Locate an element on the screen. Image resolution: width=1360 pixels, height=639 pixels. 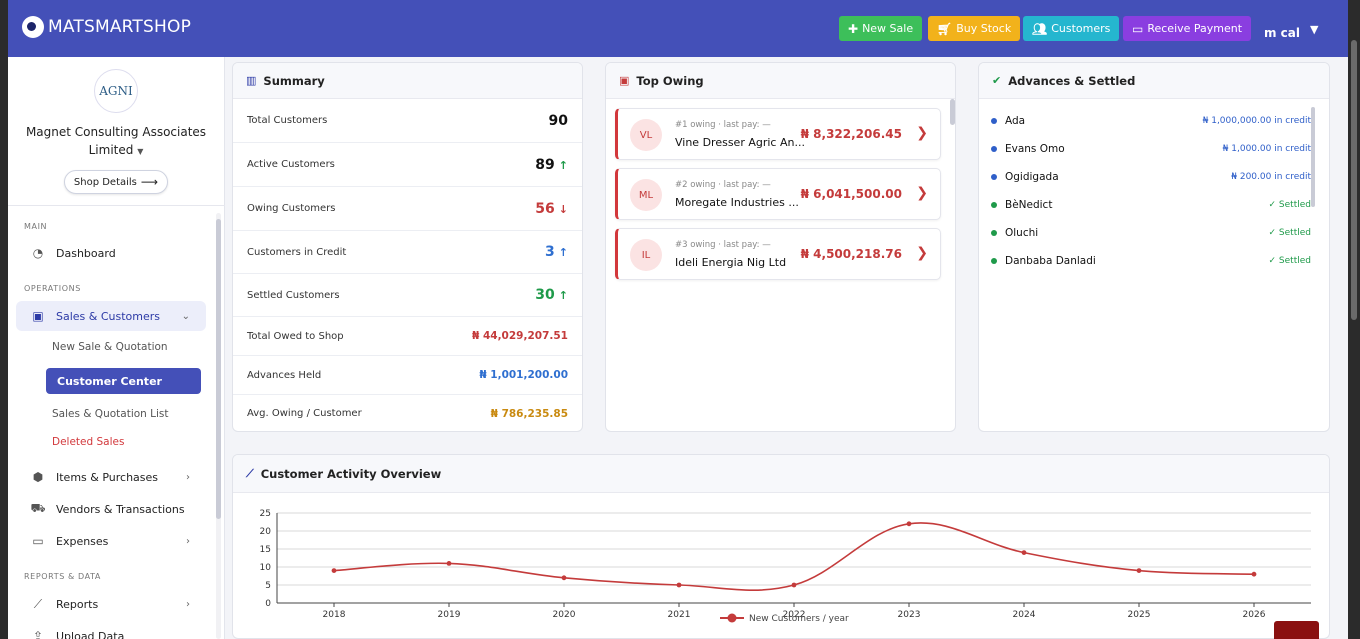
summary-row-label: Total Owed to Shop is located at coordinates (295, 336).